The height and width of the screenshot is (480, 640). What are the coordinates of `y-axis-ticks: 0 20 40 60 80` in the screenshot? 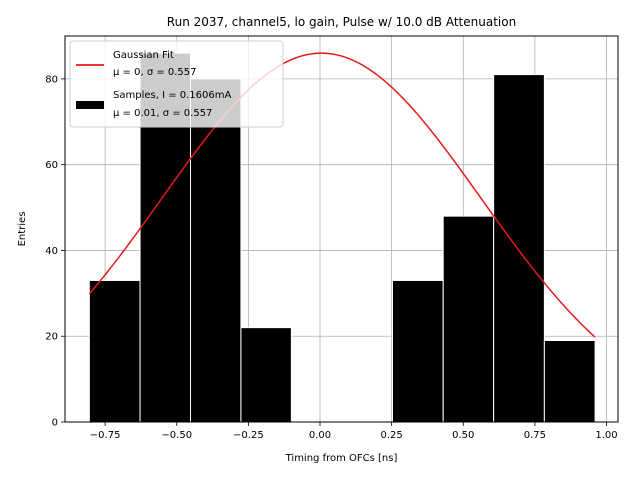 It's located at (55, 251).